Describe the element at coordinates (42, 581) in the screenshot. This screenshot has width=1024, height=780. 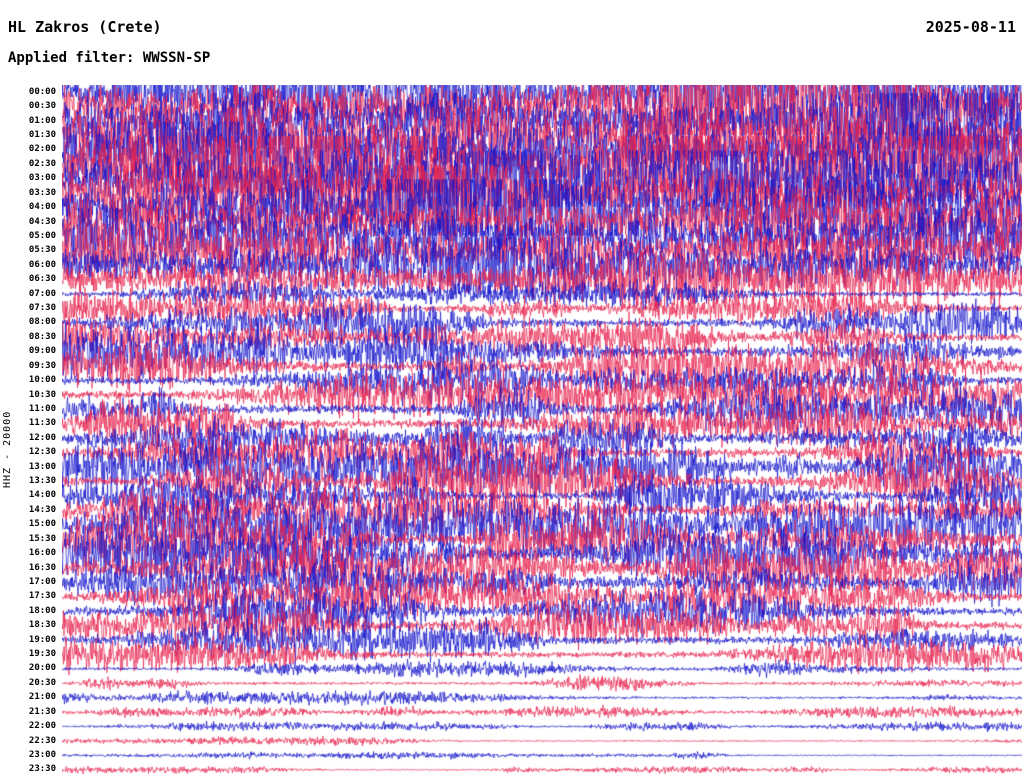
I see `time-label: 17:00` at that location.